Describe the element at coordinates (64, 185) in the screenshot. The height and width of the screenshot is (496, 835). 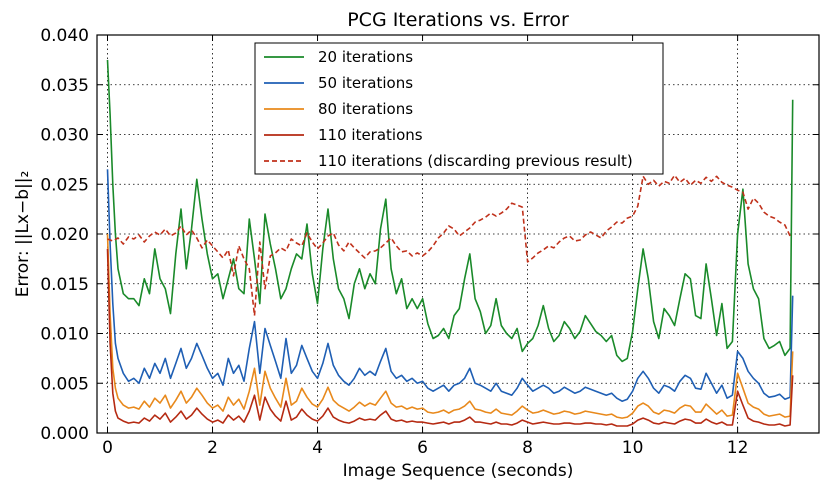
I see `y-tick-label: 0.025` at that location.